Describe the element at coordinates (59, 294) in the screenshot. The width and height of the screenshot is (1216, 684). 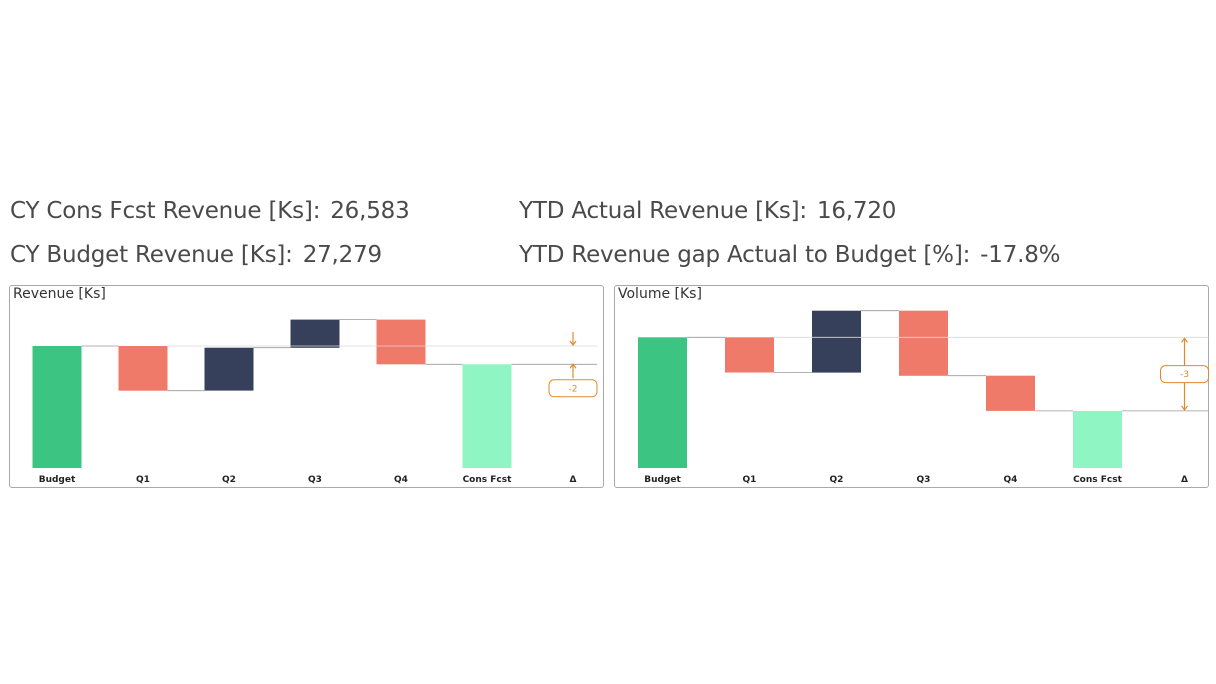
I see `chart-title: Revenue [Ks]` at that location.